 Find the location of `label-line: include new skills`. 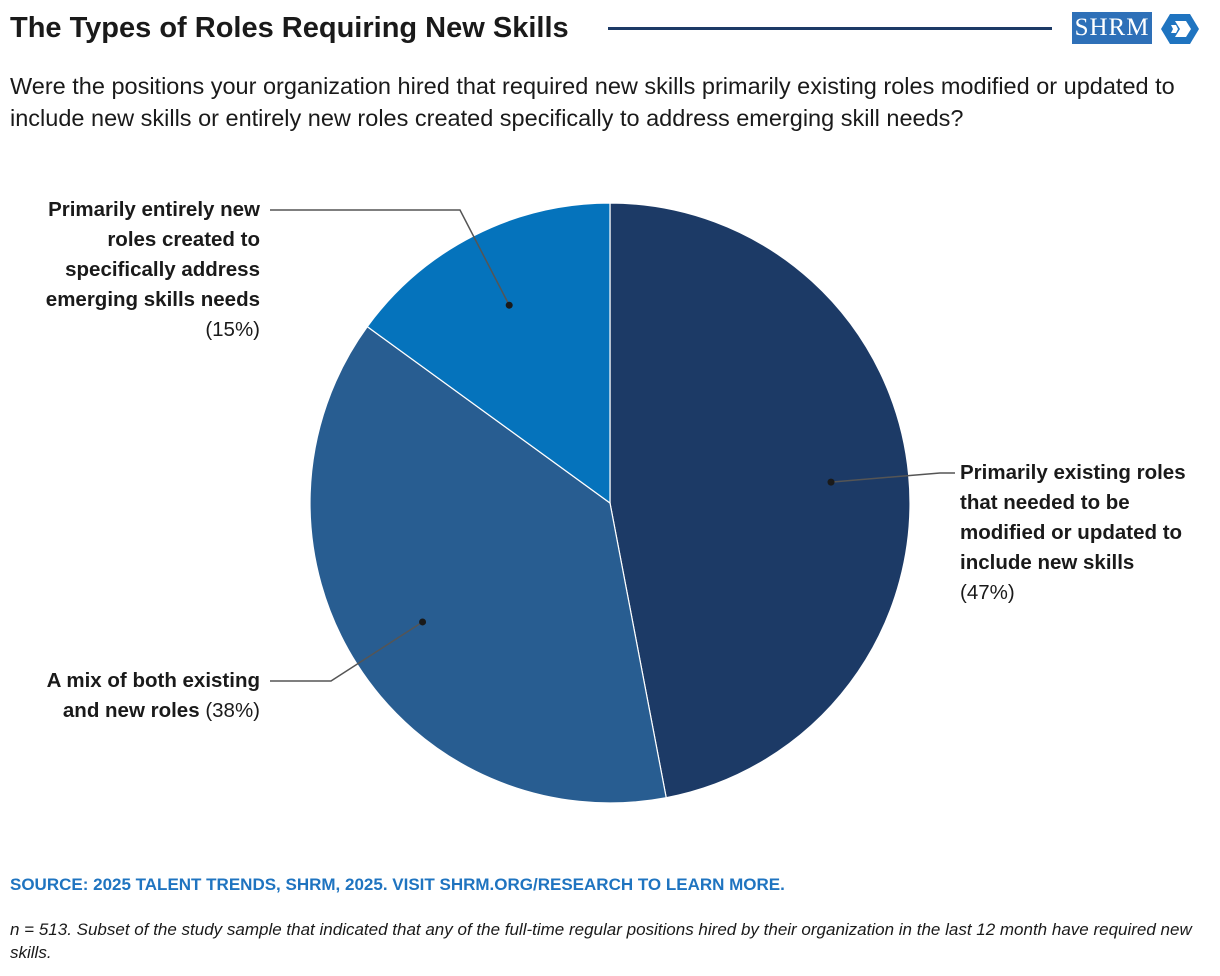

label-line: include new skills is located at coordinates (1047, 562).